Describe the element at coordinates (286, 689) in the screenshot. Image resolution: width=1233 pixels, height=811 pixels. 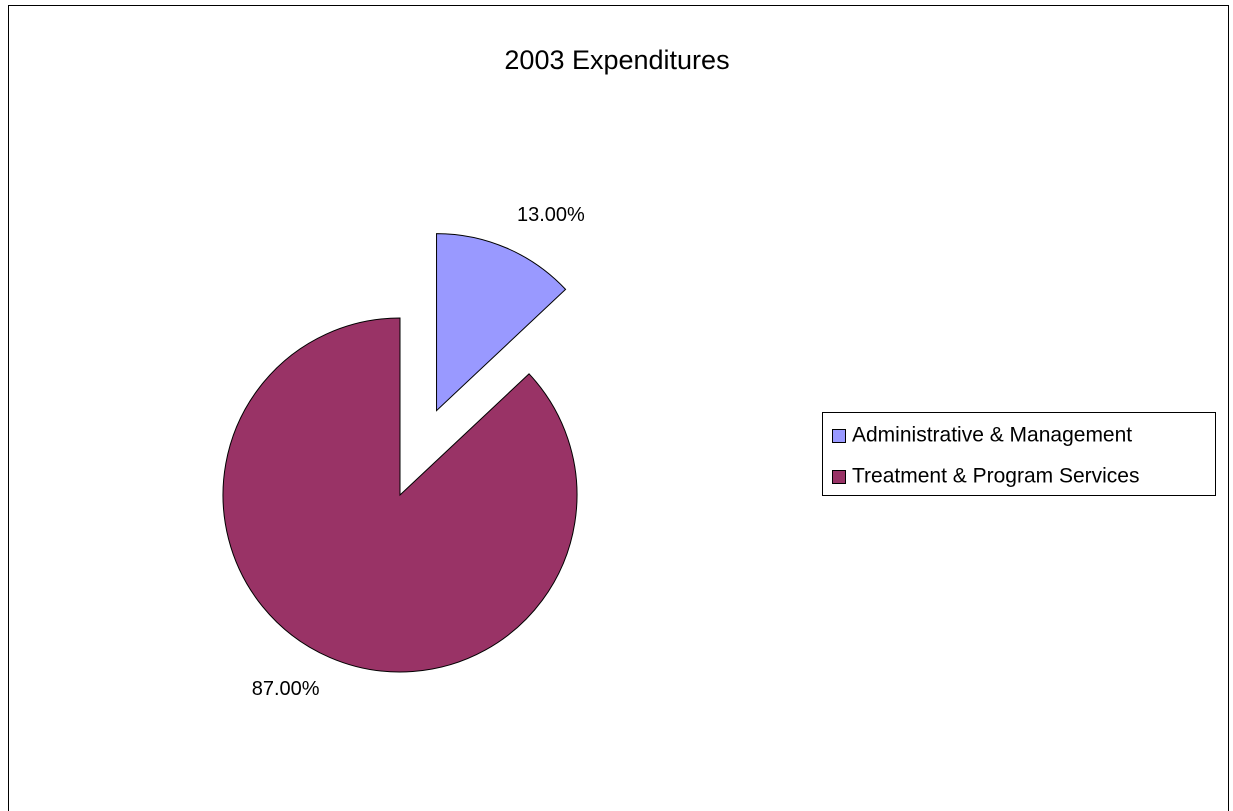
I see `data-label: 87.00%` at that location.